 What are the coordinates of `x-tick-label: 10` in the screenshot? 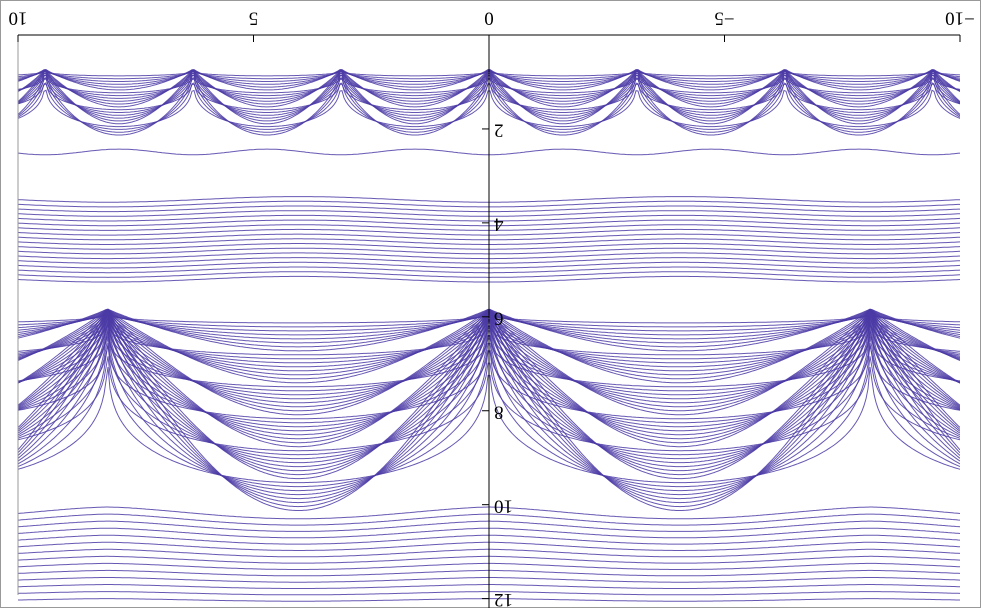 It's located at (18, 18).